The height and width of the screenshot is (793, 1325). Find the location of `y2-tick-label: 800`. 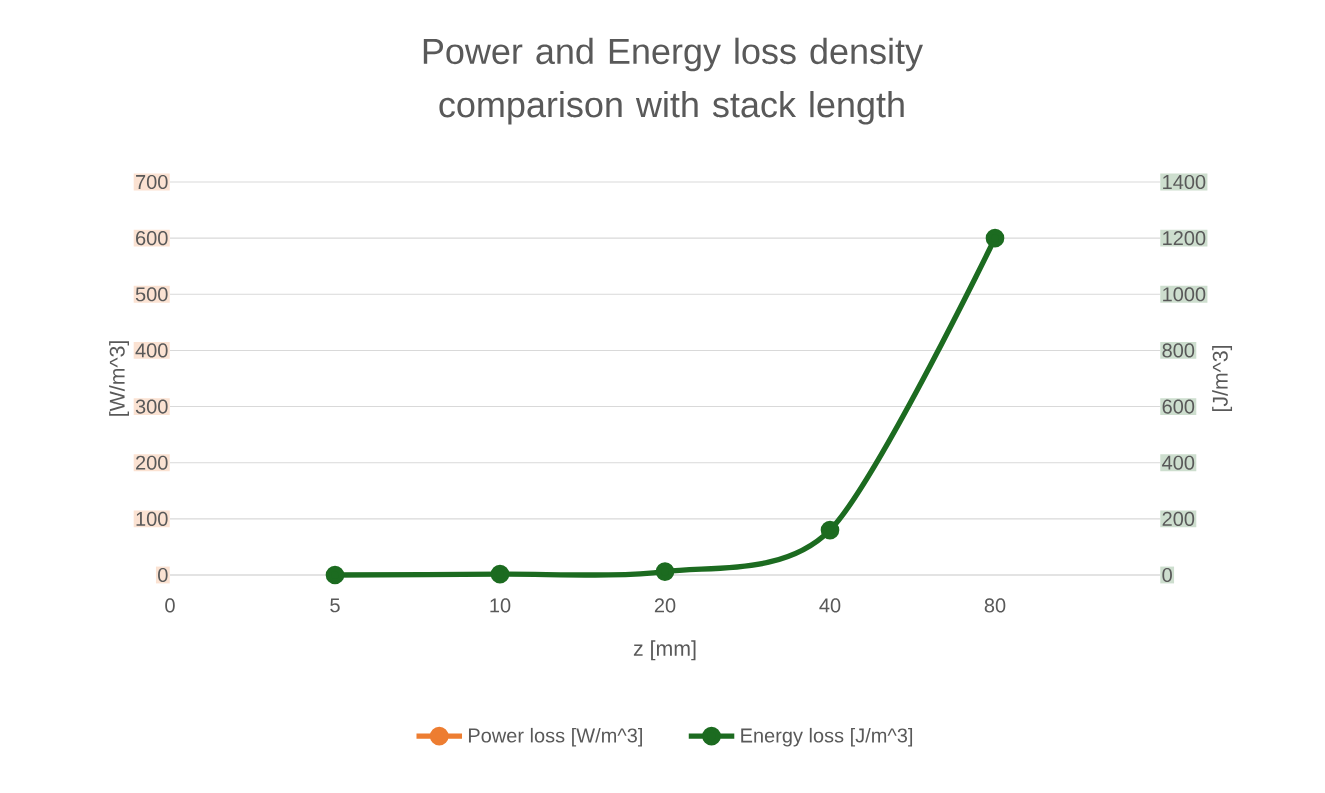

y2-tick-label: 800 is located at coordinates (1178, 350).